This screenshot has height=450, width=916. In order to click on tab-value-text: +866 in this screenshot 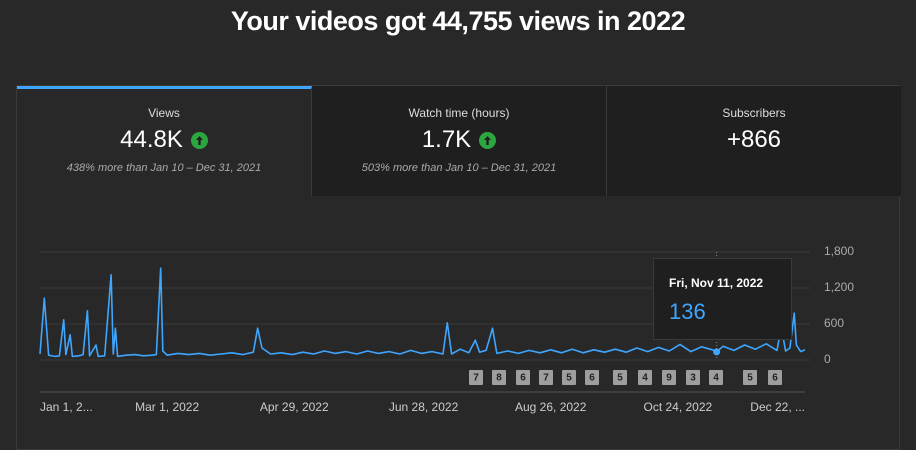, I will do `click(754, 139)`.